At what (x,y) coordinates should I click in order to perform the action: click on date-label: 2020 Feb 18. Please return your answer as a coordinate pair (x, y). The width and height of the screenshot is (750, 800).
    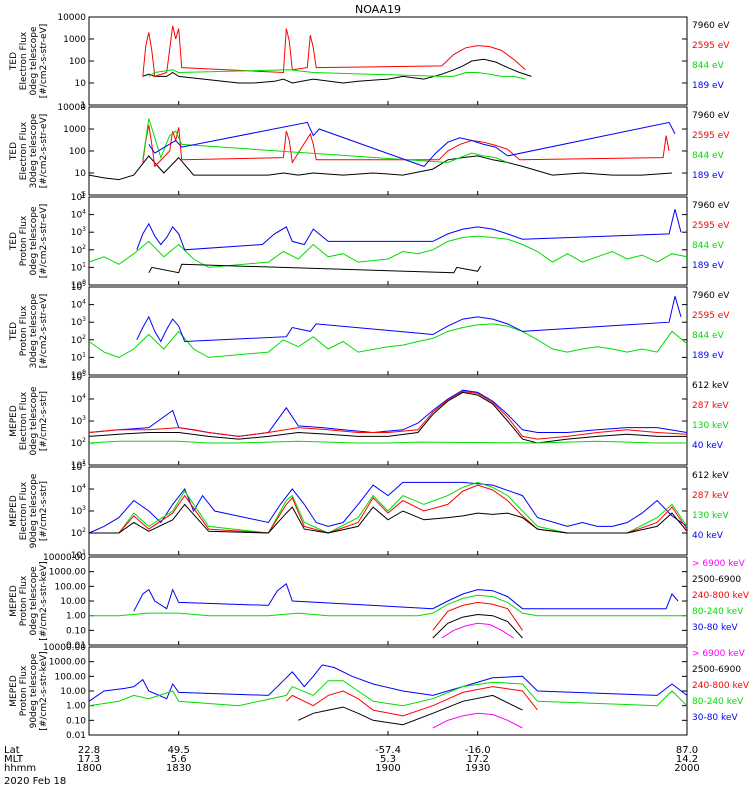
    Looking at the image, I should click on (35, 781).